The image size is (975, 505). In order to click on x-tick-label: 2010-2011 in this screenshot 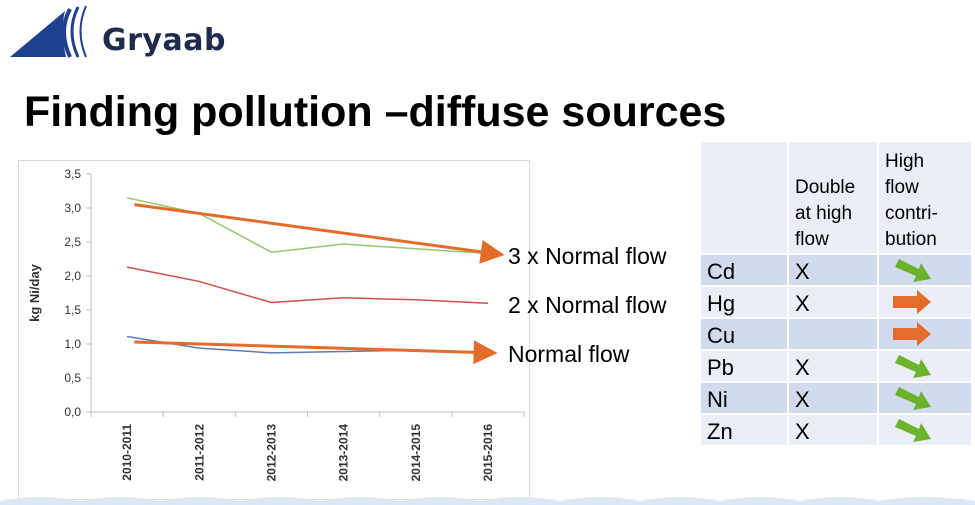, I will do `click(127, 452)`.